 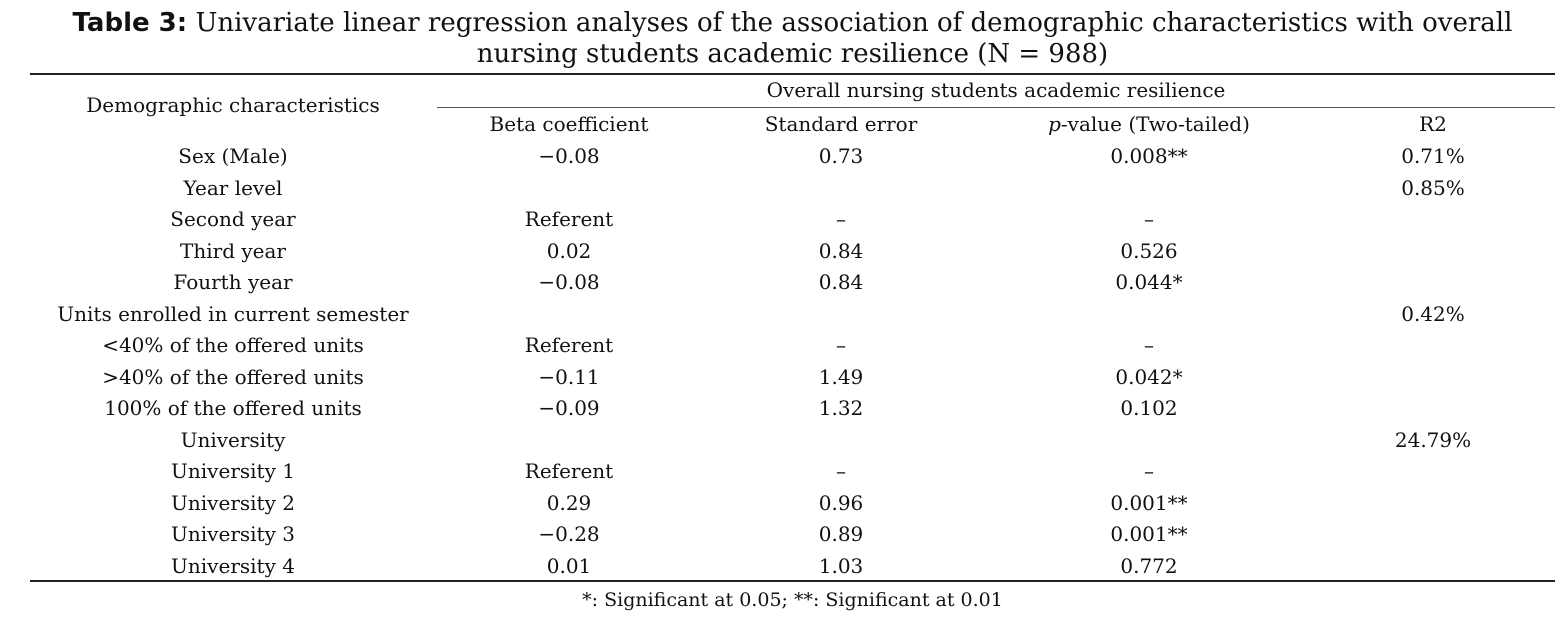 What do you see at coordinates (569, 408) in the screenshot?
I see `beta-cell: −0.09` at bounding box center [569, 408].